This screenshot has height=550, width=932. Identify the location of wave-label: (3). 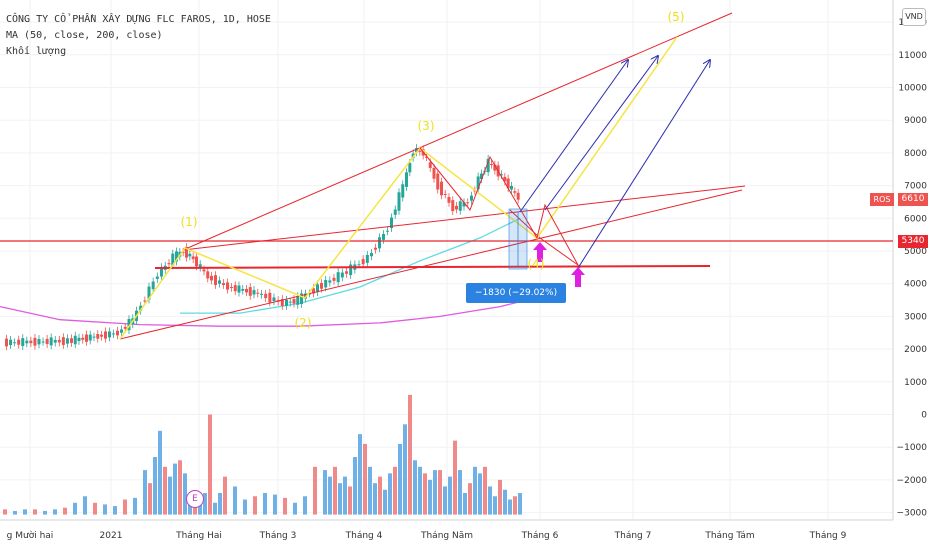
(426, 126).